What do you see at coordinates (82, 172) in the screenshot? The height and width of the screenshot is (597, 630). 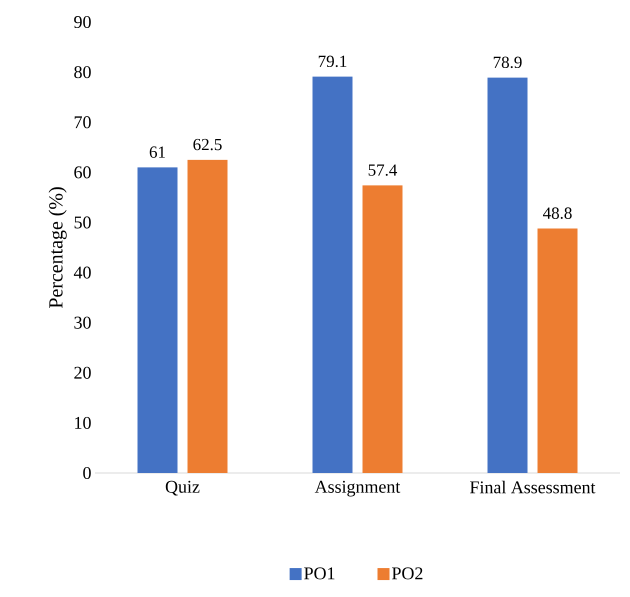 I see `y-tick-label: 60` at bounding box center [82, 172].